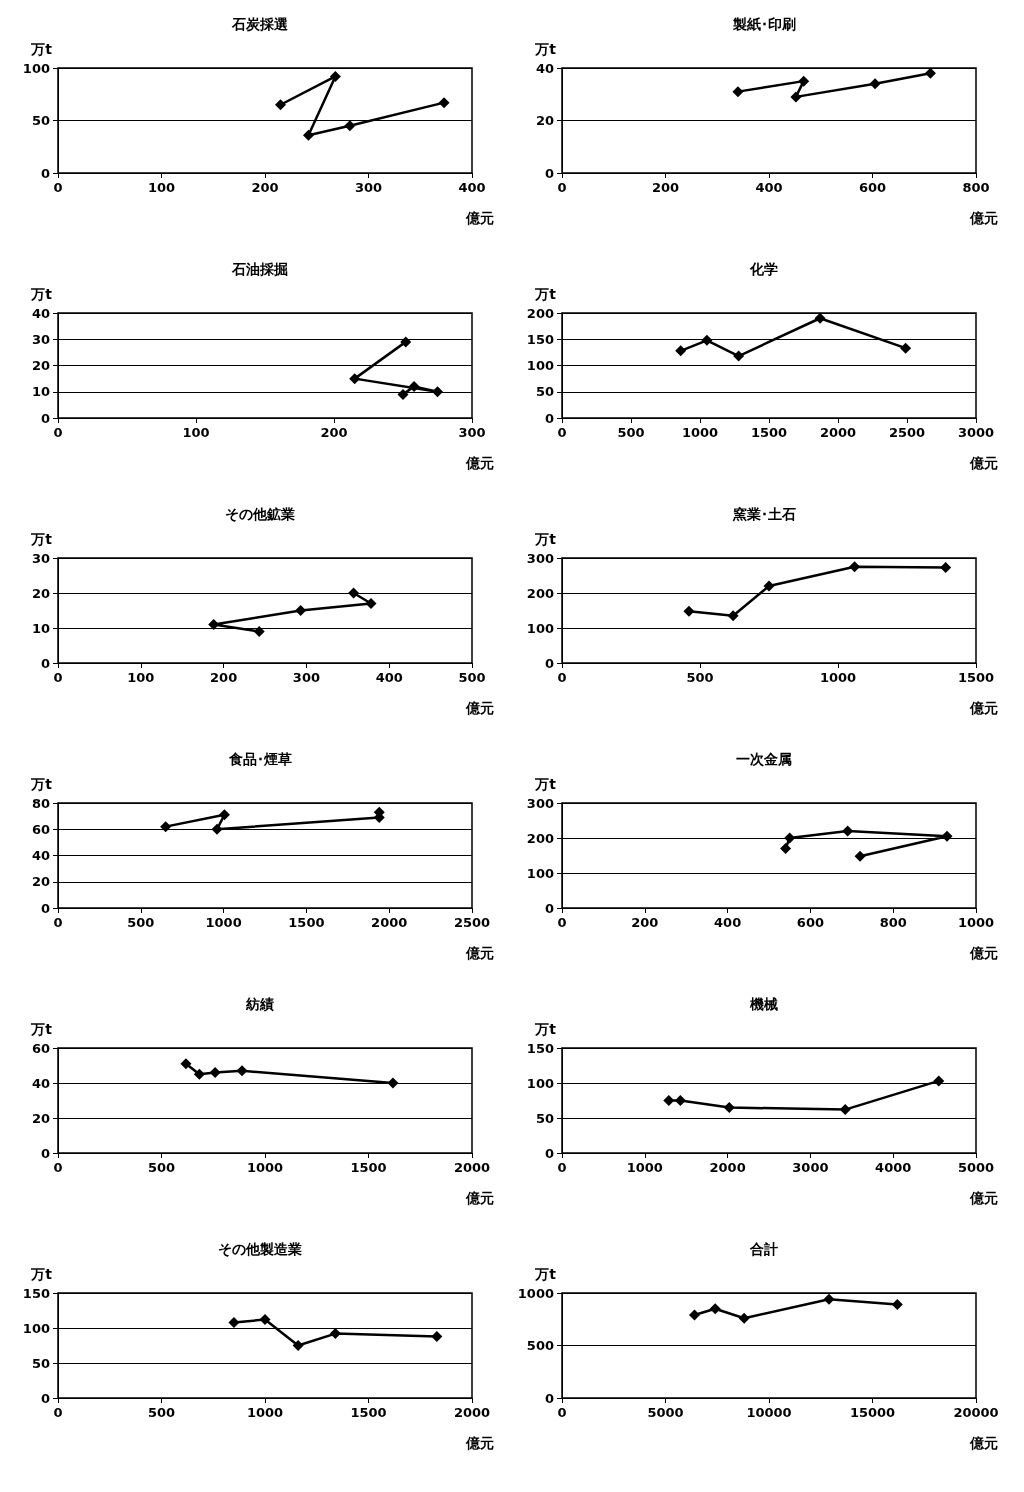 The image size is (1024, 1492). What do you see at coordinates (40, 558) in the screenshot?
I see `y-tick-label: 30` at bounding box center [40, 558].